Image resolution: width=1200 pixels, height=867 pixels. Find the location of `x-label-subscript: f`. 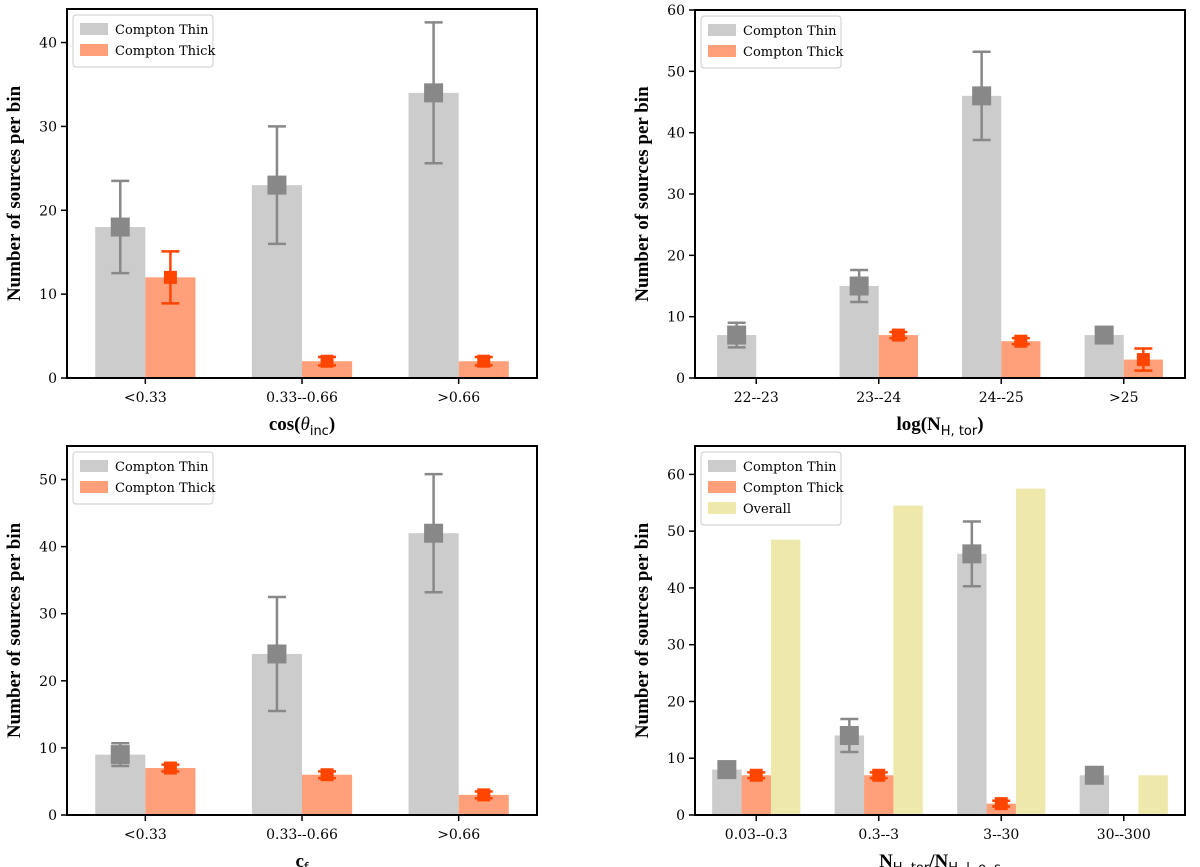

x-label-subscript: f is located at coordinates (306, 864).